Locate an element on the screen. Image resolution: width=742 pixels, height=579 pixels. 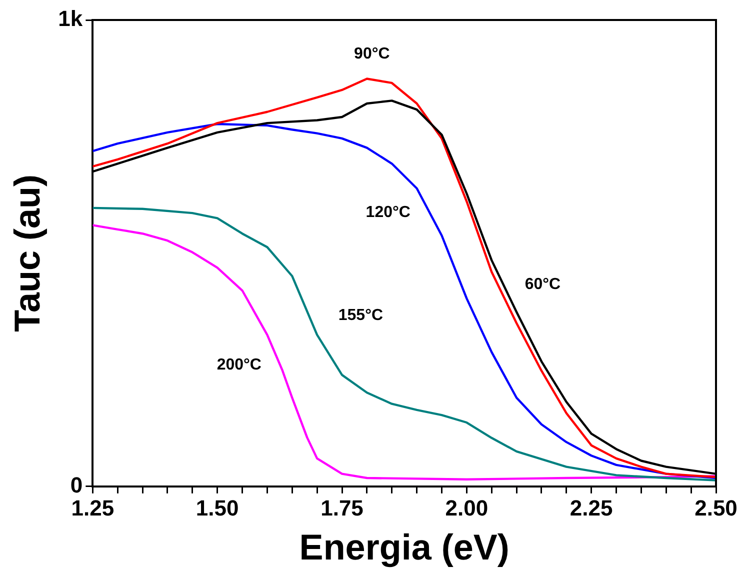
series-label: 60°C is located at coordinates (543, 284).